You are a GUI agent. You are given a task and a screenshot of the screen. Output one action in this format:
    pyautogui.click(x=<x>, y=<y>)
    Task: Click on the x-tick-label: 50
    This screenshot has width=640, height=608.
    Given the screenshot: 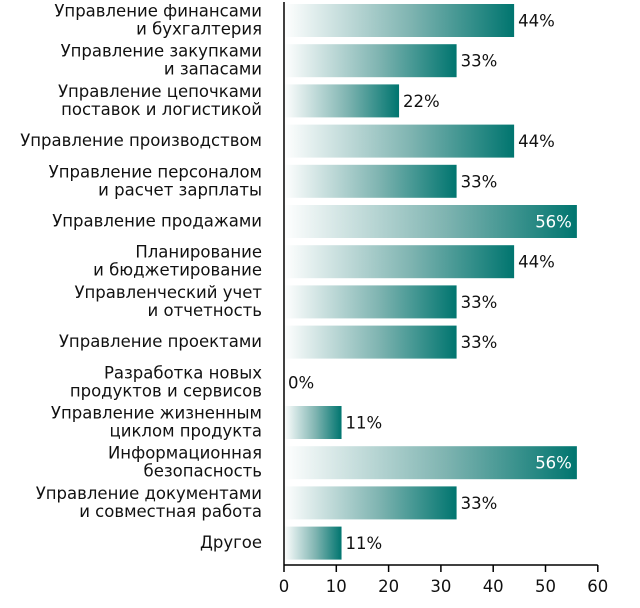 What is the action you would take?
    pyautogui.click(x=545, y=586)
    